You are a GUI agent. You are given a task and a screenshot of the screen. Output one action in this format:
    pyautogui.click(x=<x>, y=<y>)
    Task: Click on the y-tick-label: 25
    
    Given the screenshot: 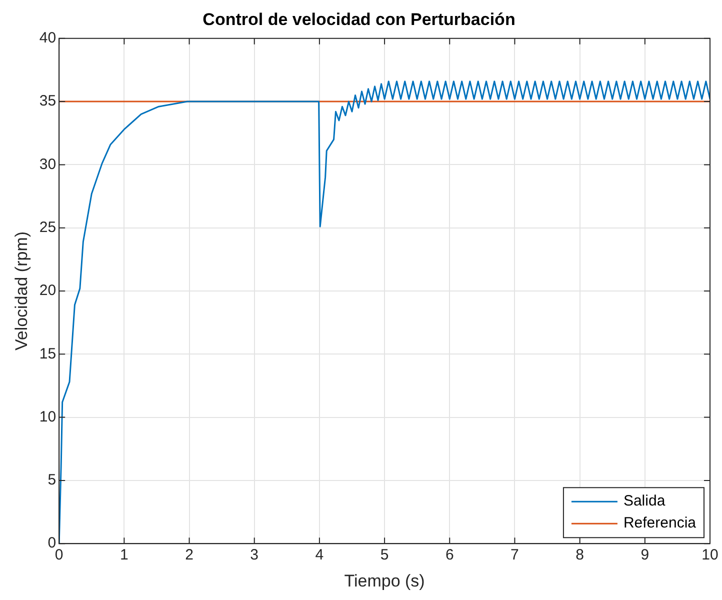 What is the action you would take?
    pyautogui.click(x=47, y=227)
    